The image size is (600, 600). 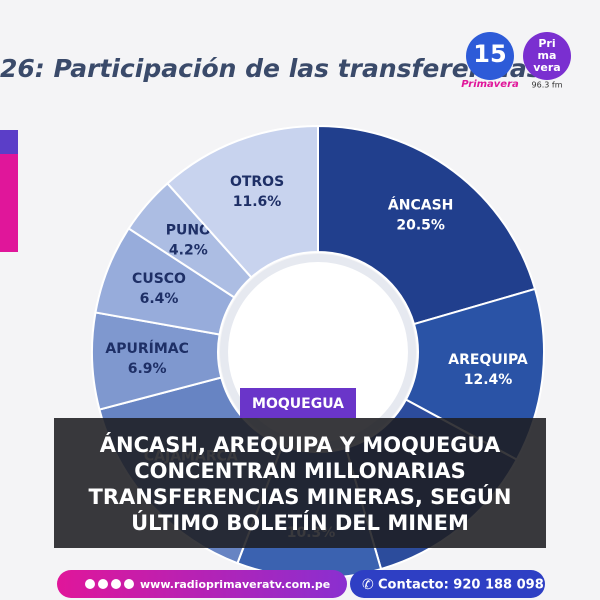 I want to click on side-bar-magenta, so click(x=9, y=203).